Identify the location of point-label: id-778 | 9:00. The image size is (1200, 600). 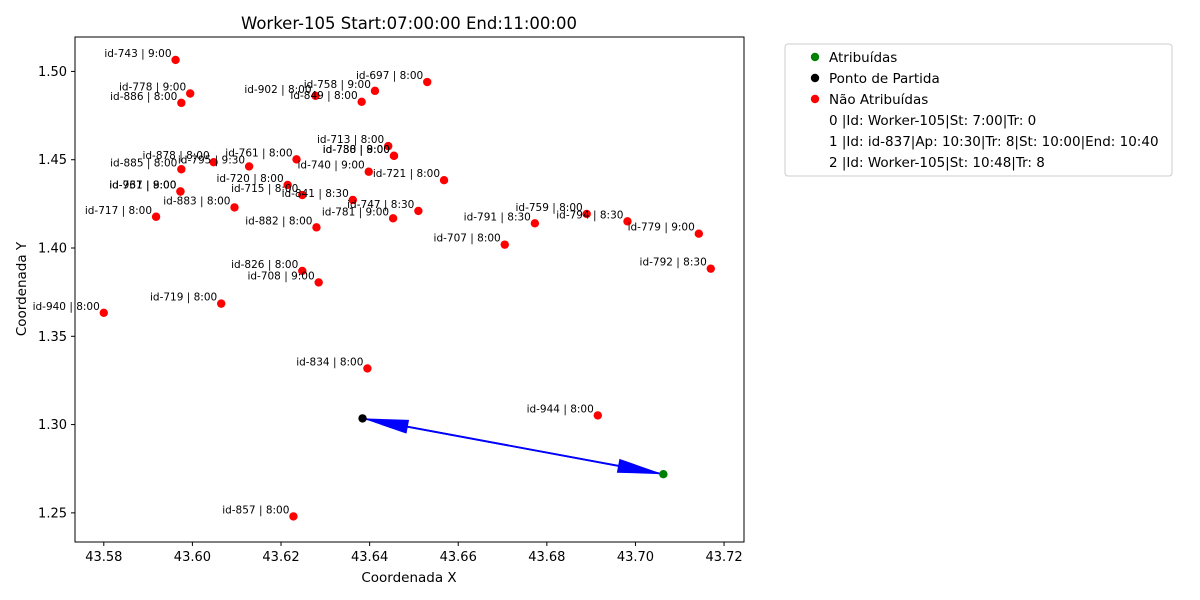
(152, 88).